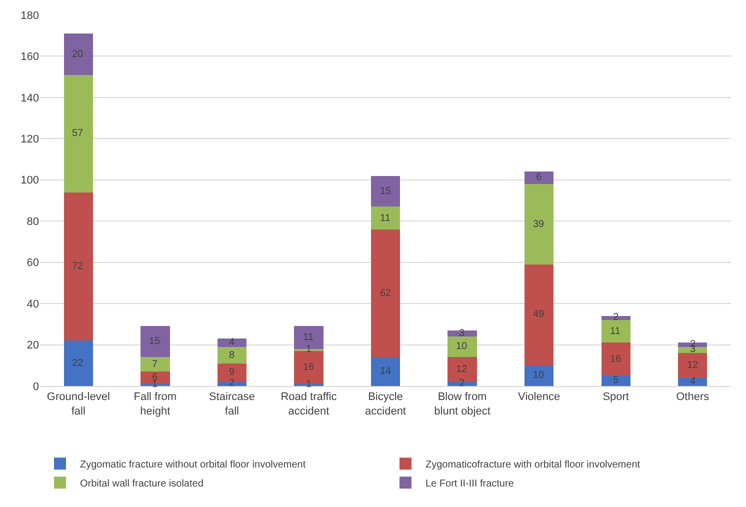 The image size is (746, 507). Describe the element at coordinates (29, 180) in the screenshot. I see `y-tick-label: 100` at that location.